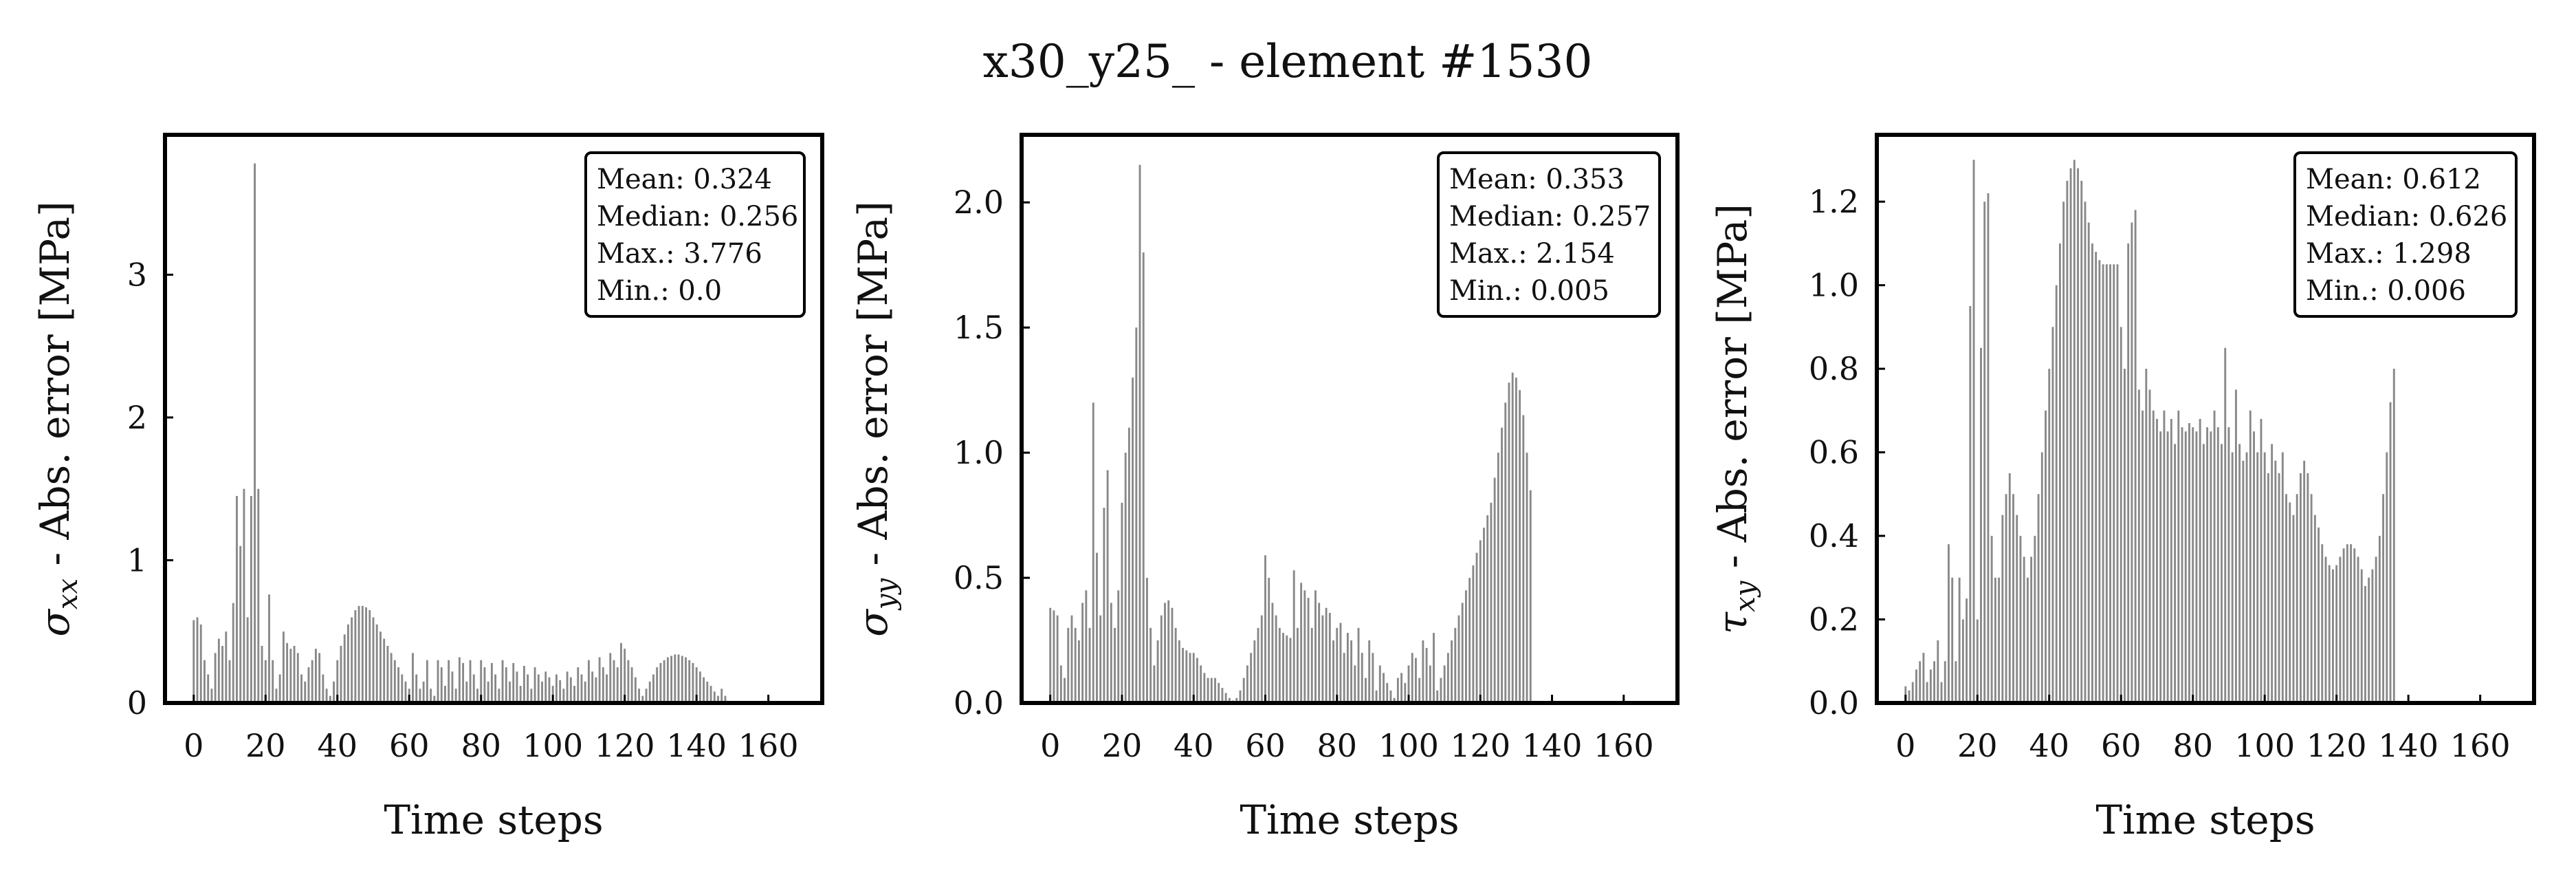  I want to click on stat-mean: Mean: 0.612, so click(2393, 179).